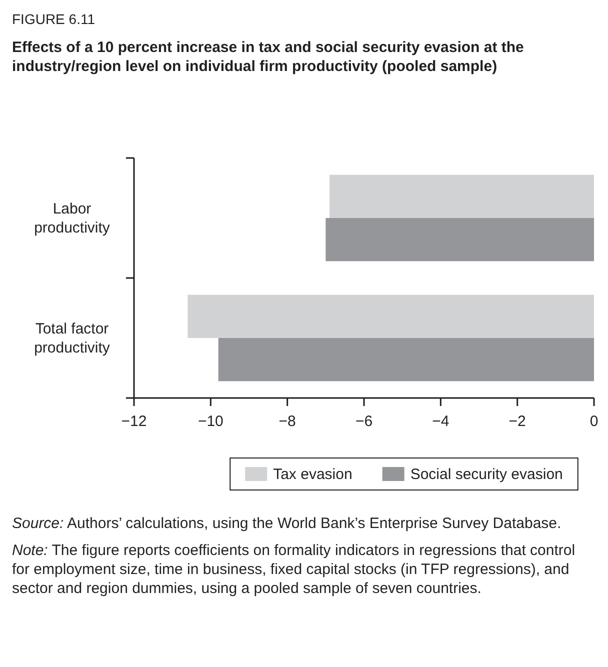 The height and width of the screenshot is (667, 608). What do you see at coordinates (364, 421) in the screenshot?
I see `x-tick-label: −6` at bounding box center [364, 421].